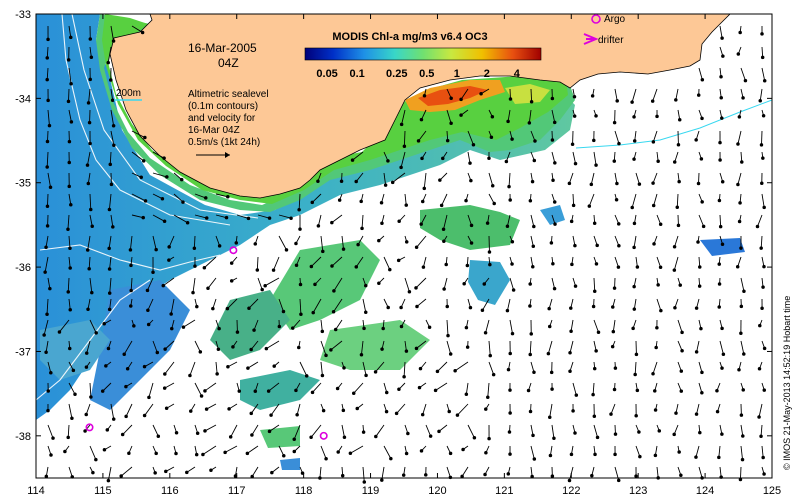 The image size is (800, 500). What do you see at coordinates (228, 63) in the screenshot?
I see `time-label: 04Z` at bounding box center [228, 63].